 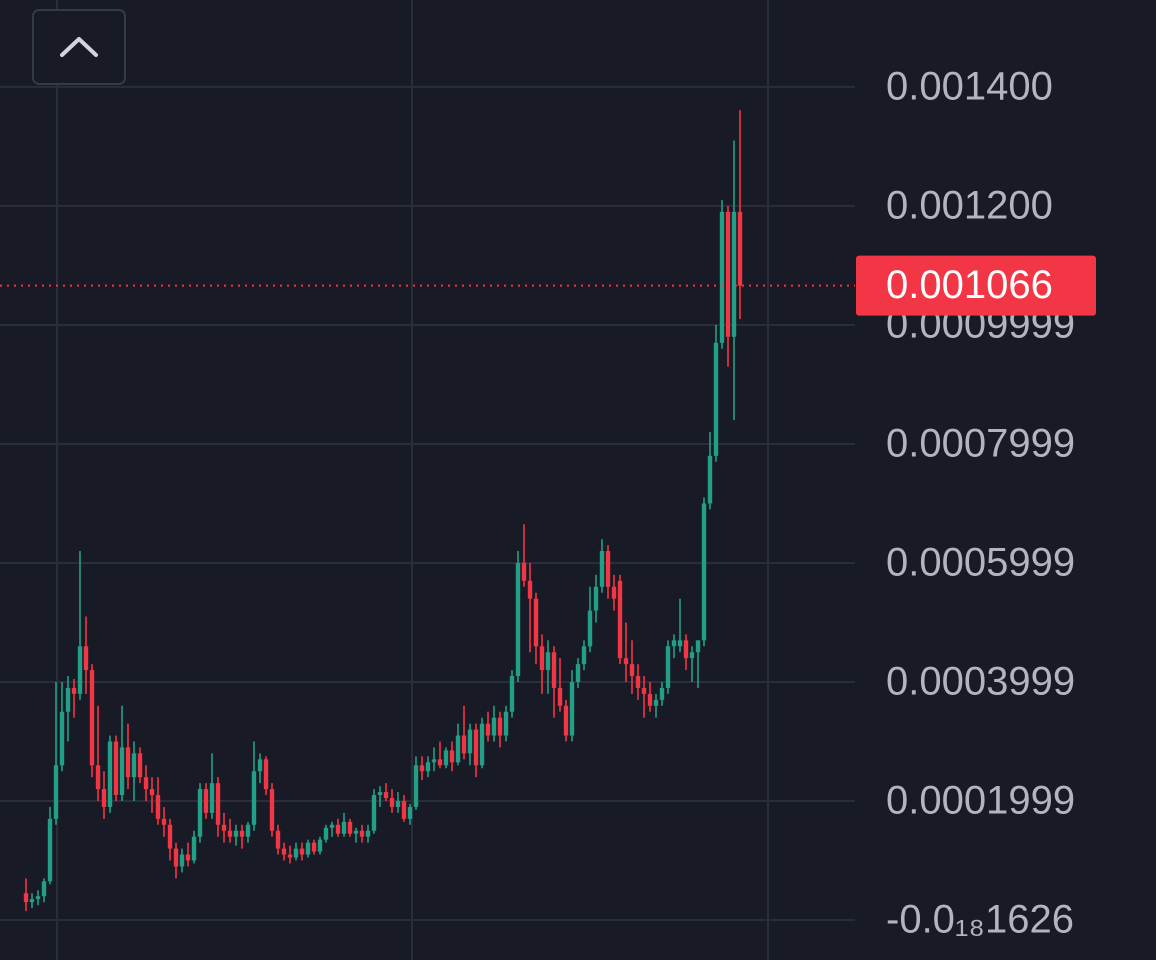 I want to click on y-tick-label: 0.0001999, so click(x=980, y=801).